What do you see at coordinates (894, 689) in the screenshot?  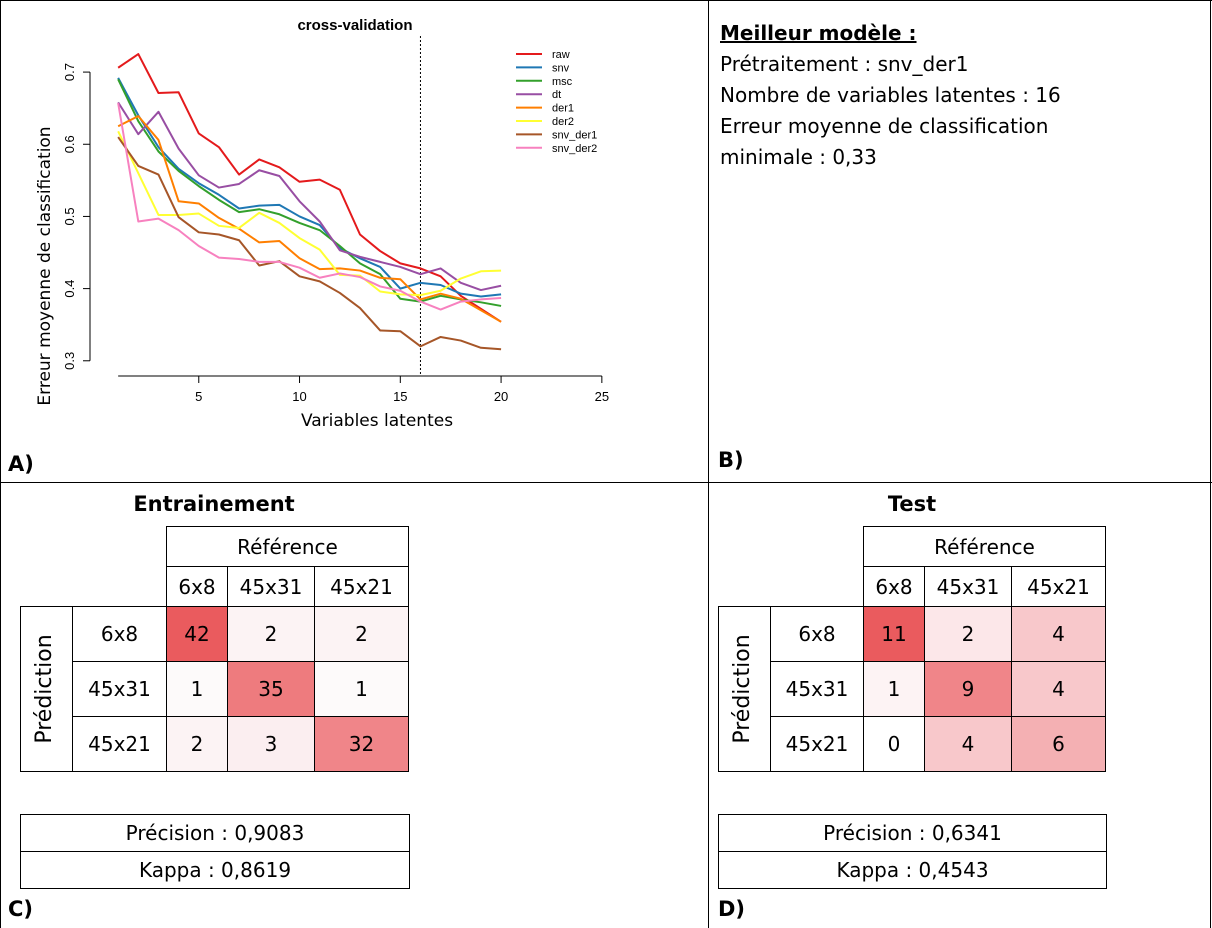 I see `test-cell: 1` at bounding box center [894, 689].